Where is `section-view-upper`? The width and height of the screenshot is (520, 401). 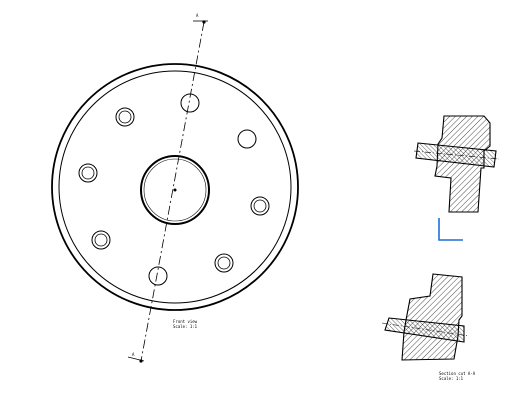
section-view-upper is located at coordinates (456, 164).